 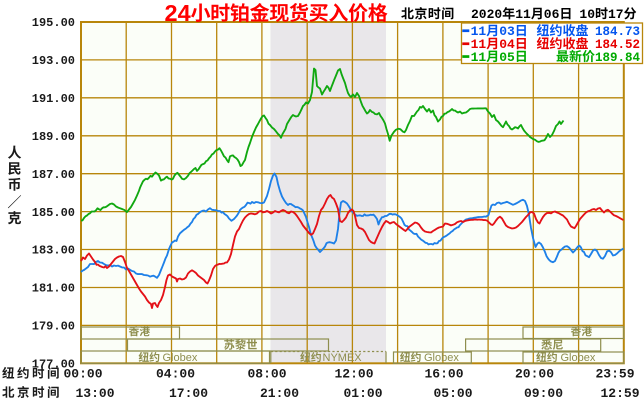 What do you see at coordinates (543, 393) in the screenshot?
I see `svg-text: 09:00` at bounding box center [543, 393].